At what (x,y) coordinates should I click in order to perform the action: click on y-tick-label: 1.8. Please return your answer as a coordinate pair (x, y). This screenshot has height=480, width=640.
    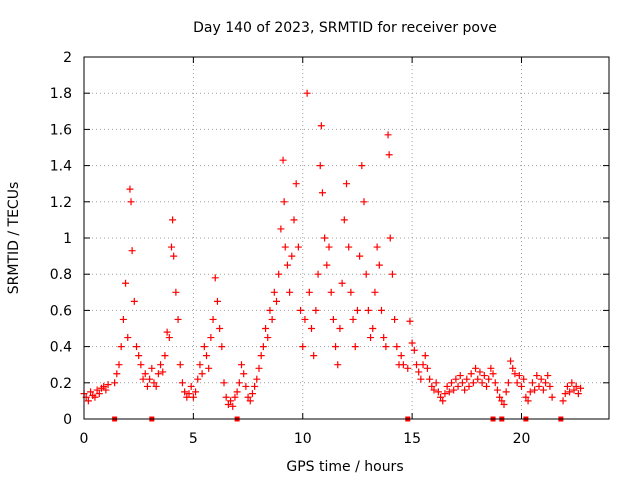
    Looking at the image, I should click on (61, 94).